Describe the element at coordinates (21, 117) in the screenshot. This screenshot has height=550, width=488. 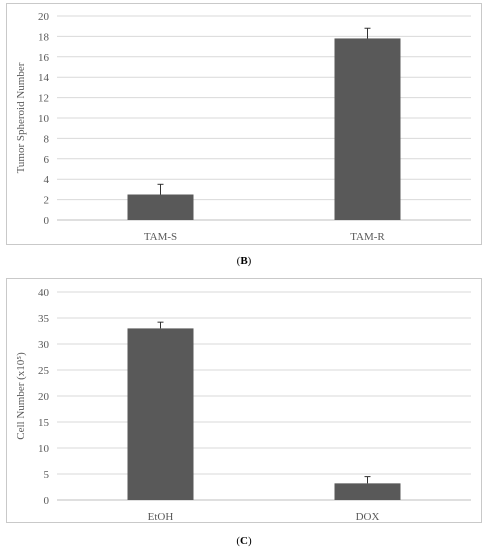
I see `chart-b-ylabel: Tumor Spheroid Number` at that location.